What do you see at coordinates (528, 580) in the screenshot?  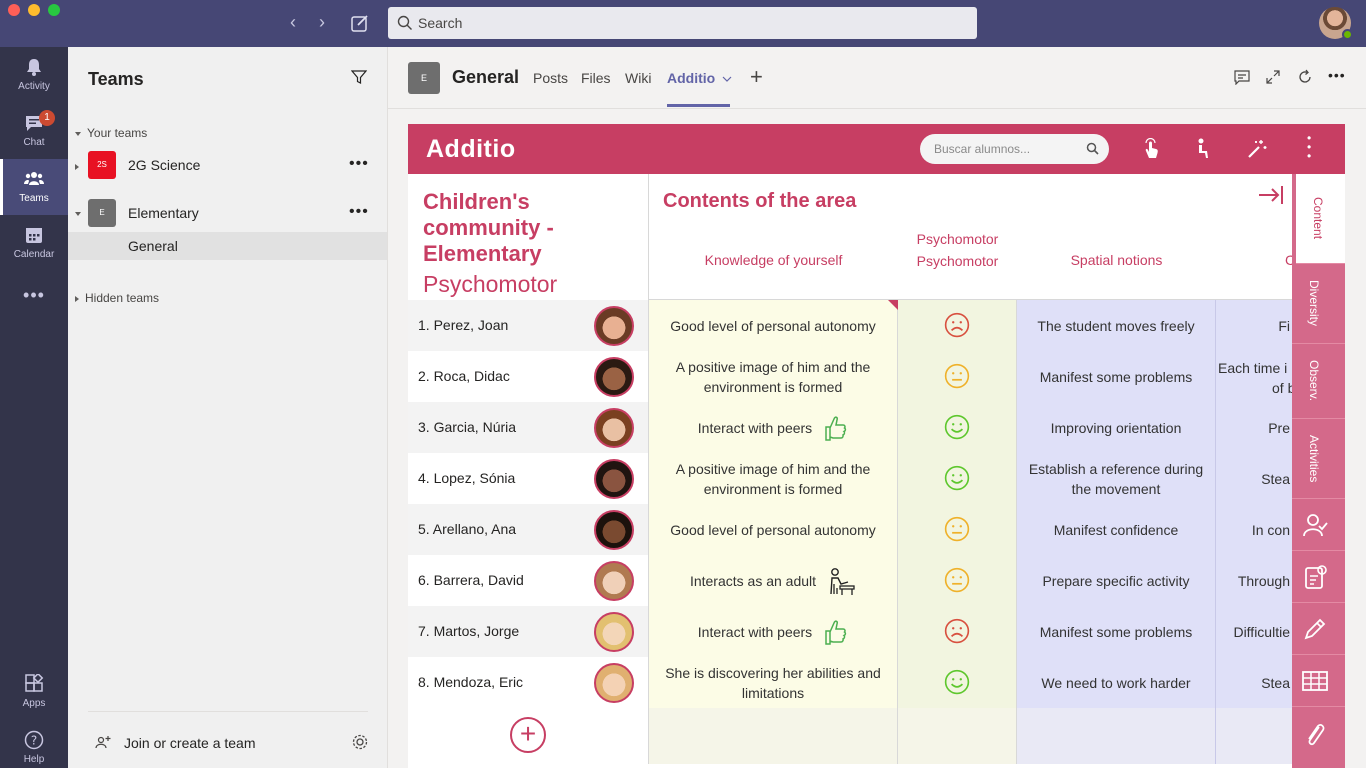 I see `student-cell: 6. Barrera, David` at bounding box center [528, 580].